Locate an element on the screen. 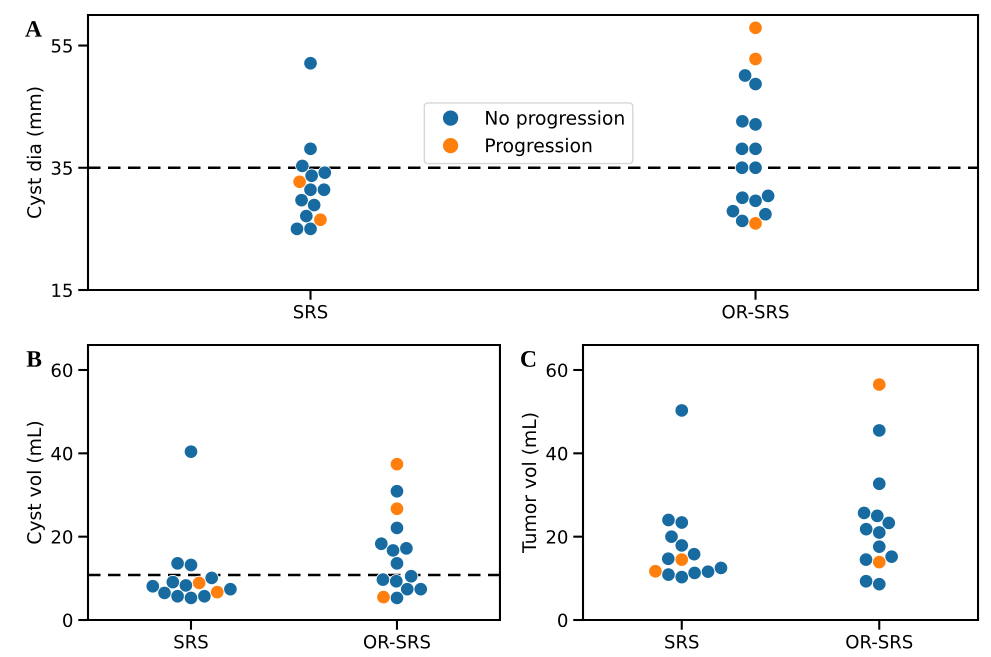 Image resolution: width=991 pixels, height=657 pixels. legend-label: Progression is located at coordinates (539, 147).